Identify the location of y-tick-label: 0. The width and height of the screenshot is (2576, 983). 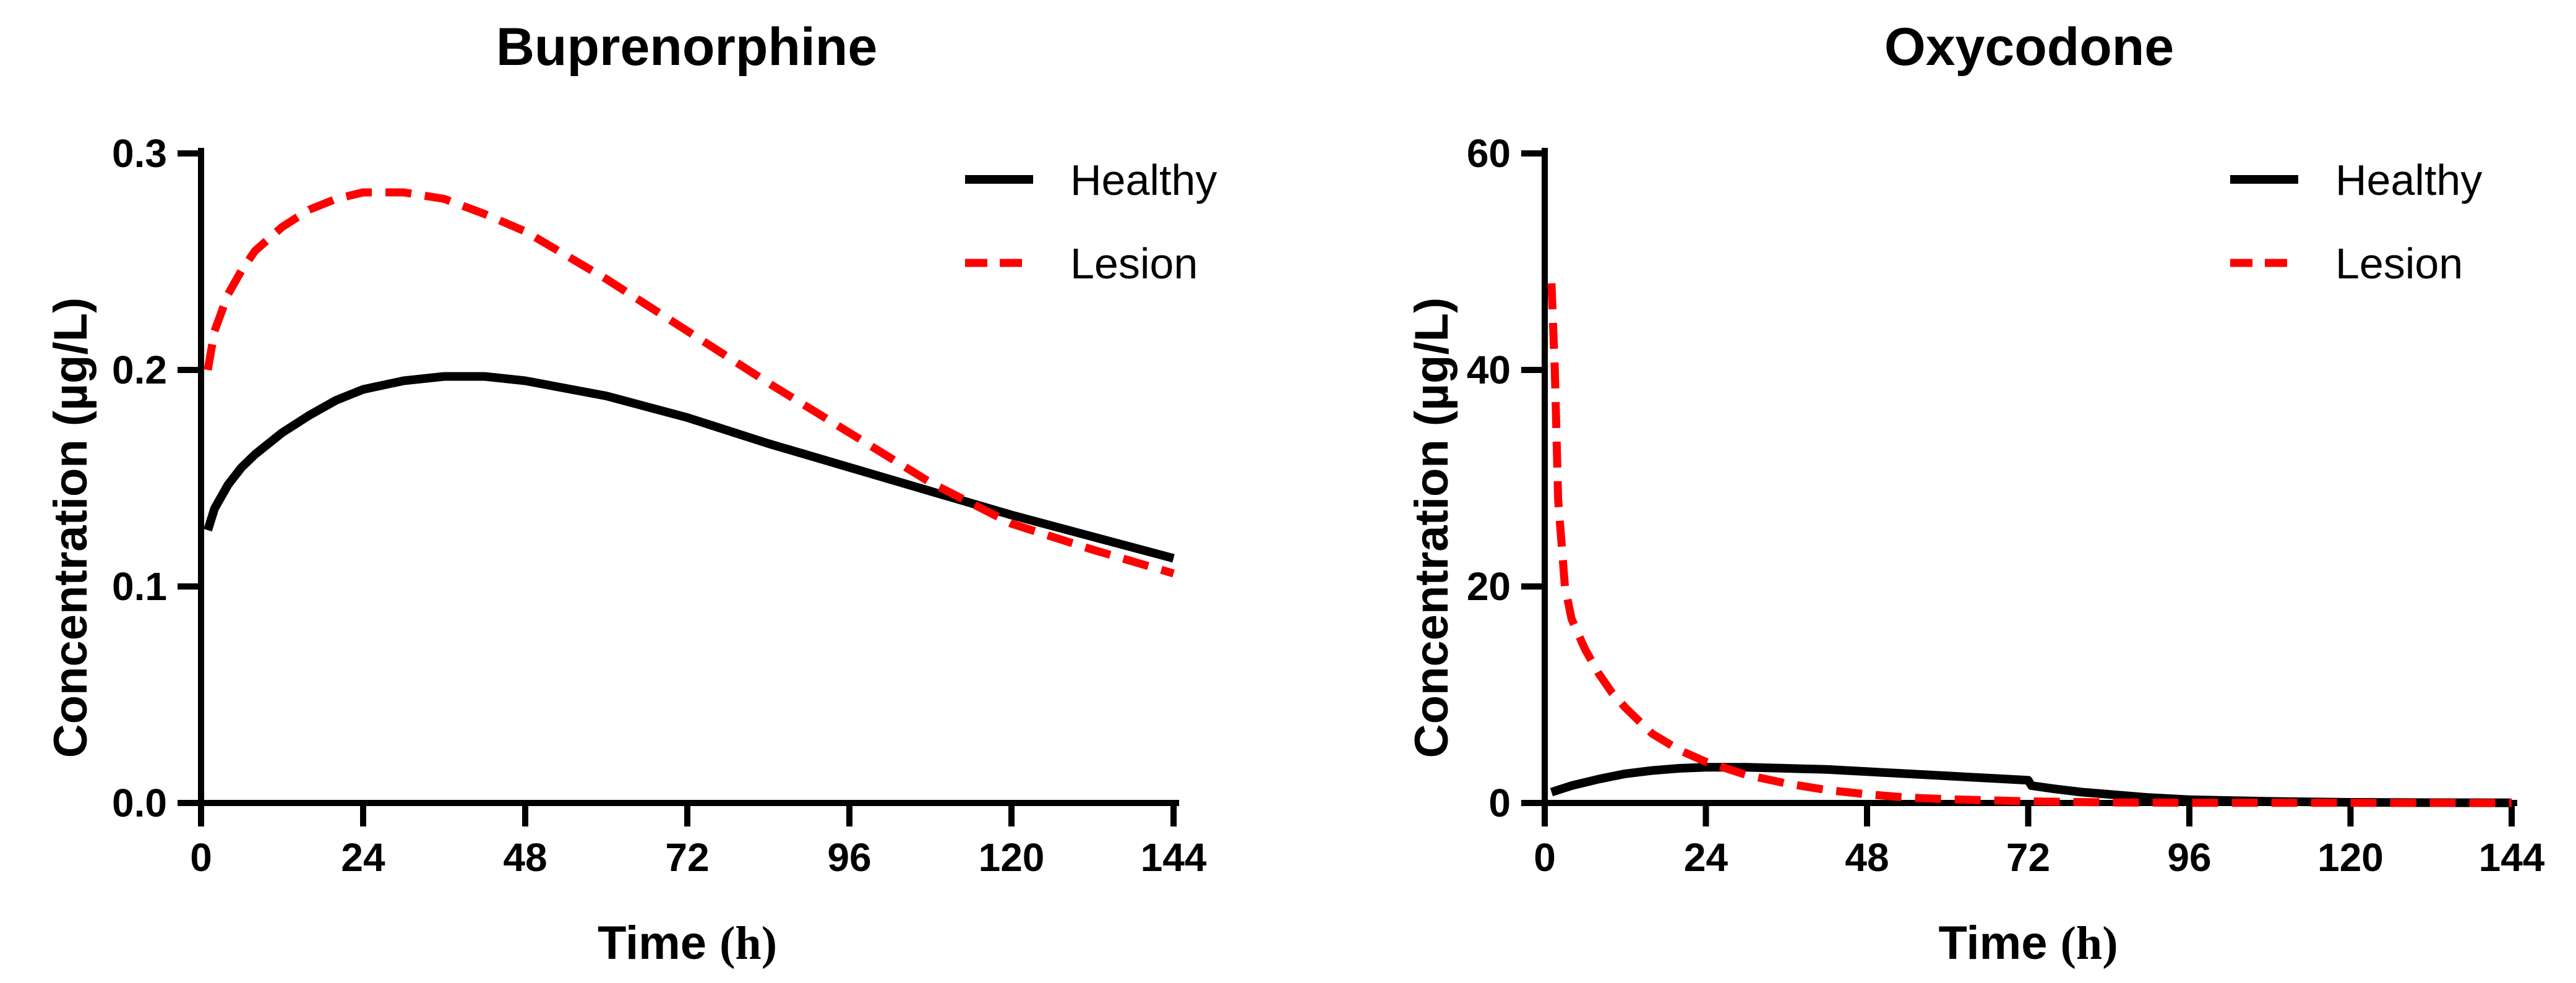
(1499, 803).